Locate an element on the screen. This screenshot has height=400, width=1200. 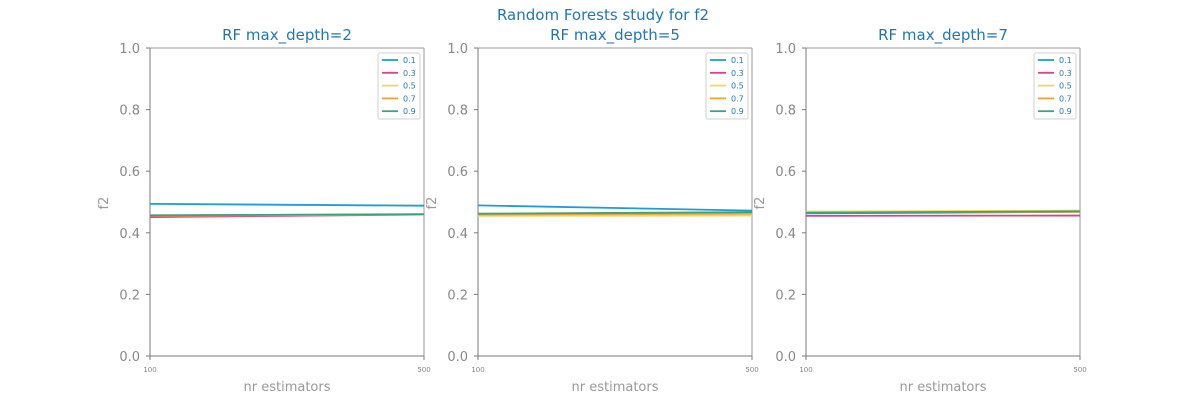
panel-title: RF max_depth=7 is located at coordinates (943, 35).